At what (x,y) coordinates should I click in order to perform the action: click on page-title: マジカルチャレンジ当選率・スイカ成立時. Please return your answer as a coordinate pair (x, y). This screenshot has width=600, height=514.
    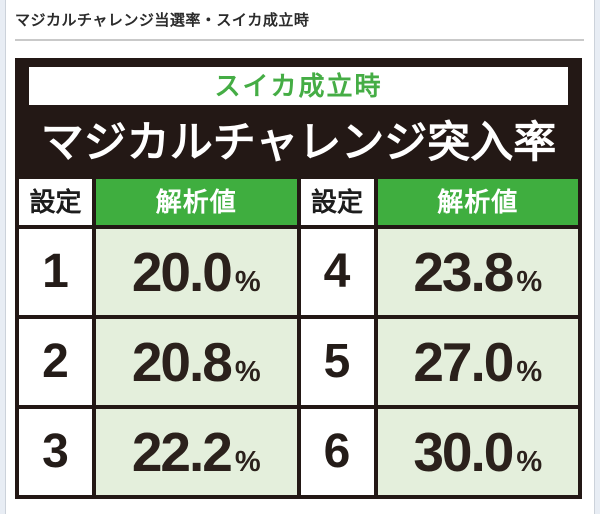
    Looking at the image, I should click on (162, 20).